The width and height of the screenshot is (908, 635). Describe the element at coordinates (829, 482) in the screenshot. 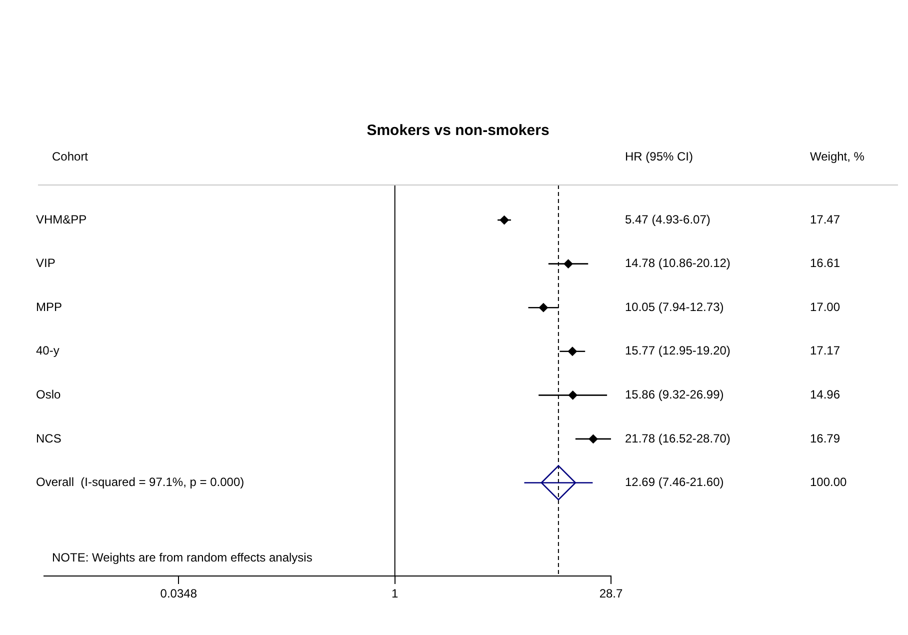

I see `text: 100.00` at that location.